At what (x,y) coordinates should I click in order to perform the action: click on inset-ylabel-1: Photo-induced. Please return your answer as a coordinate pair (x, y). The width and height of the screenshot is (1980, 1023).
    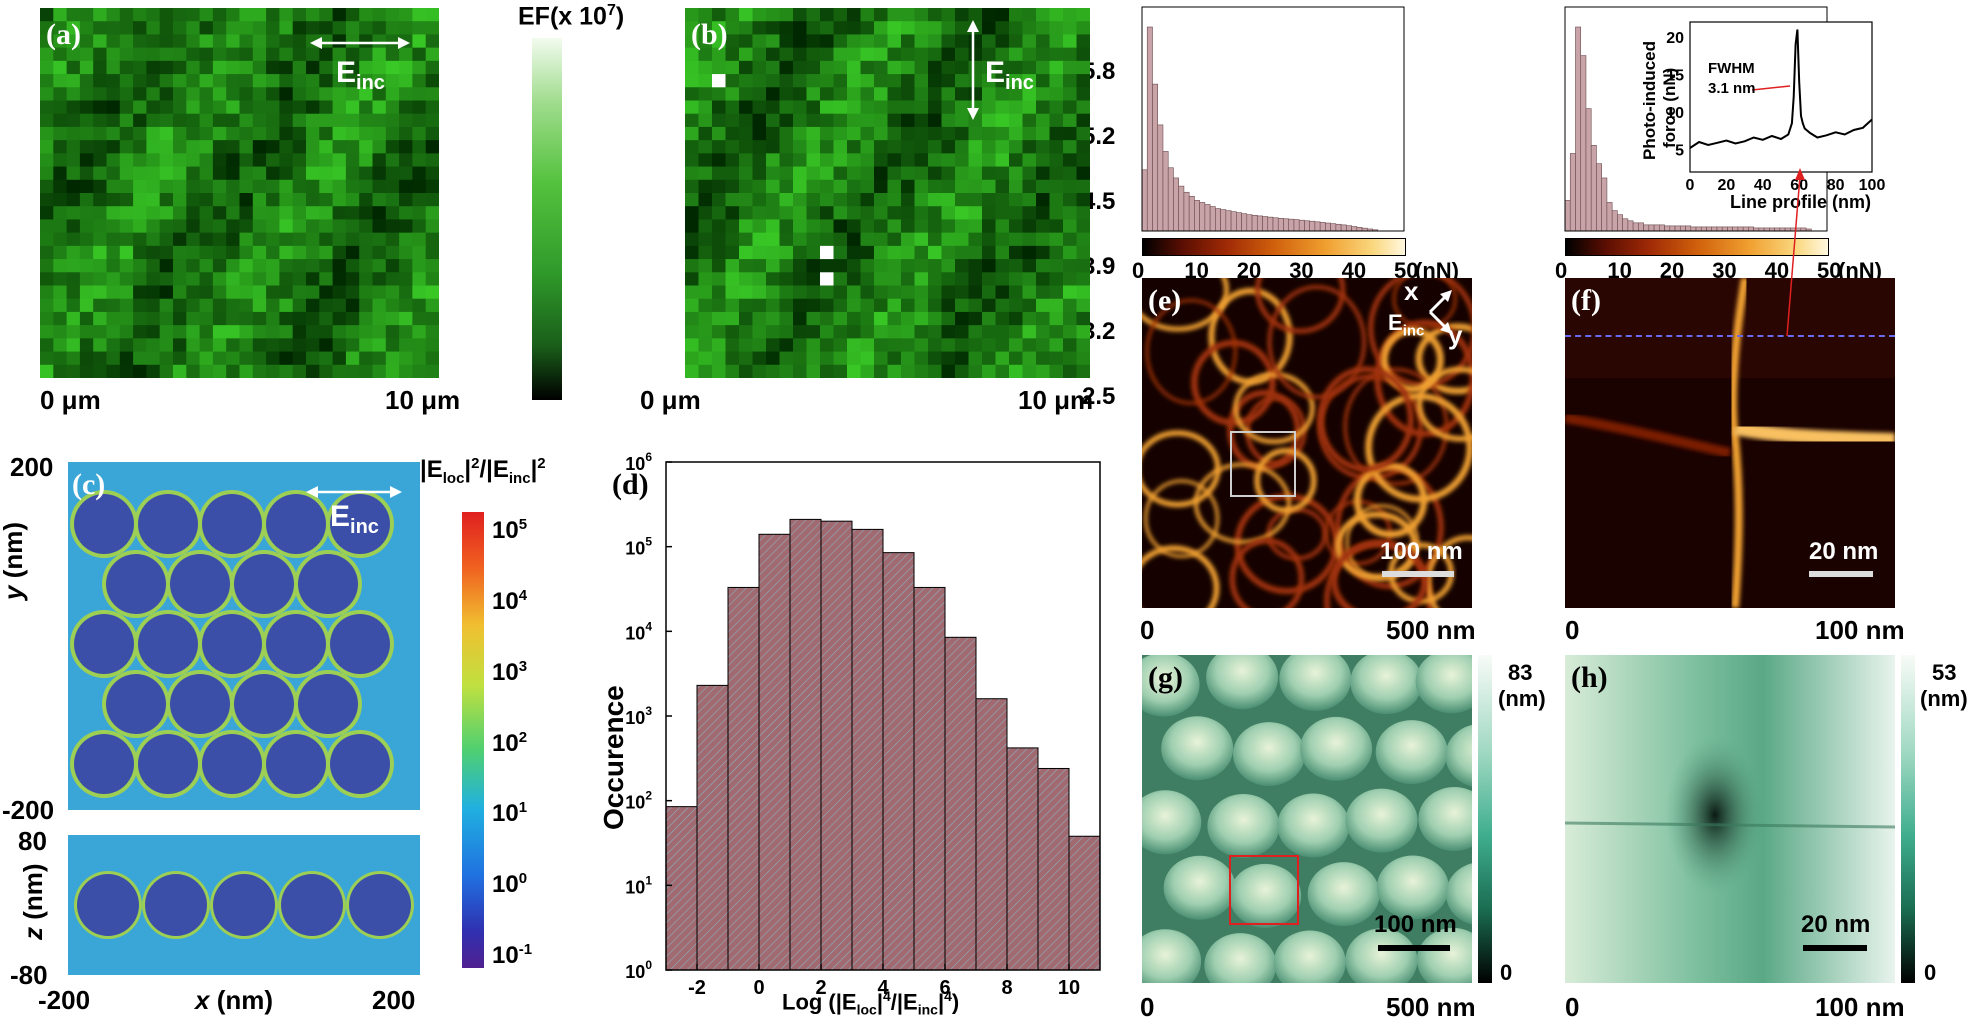
    Looking at the image, I should click on (1649, 100).